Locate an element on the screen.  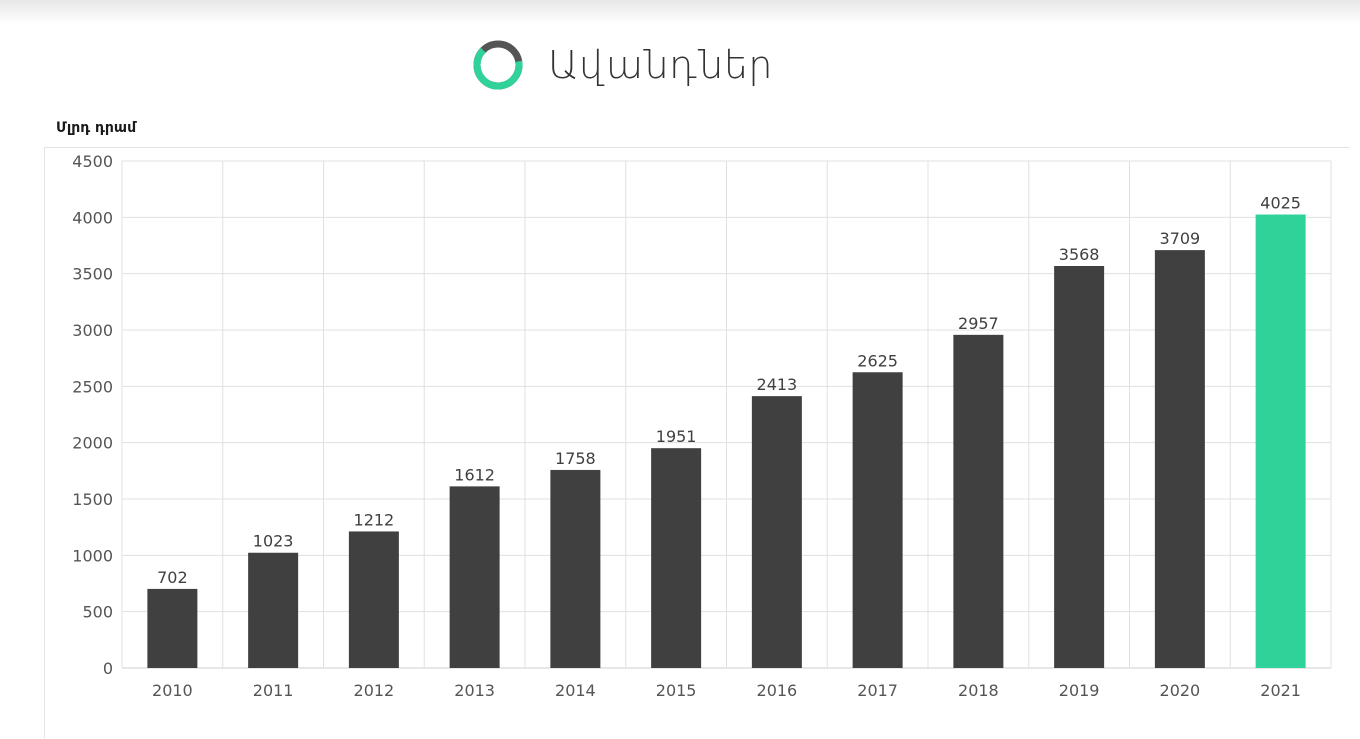
data-label: 4025 is located at coordinates (1280, 203).